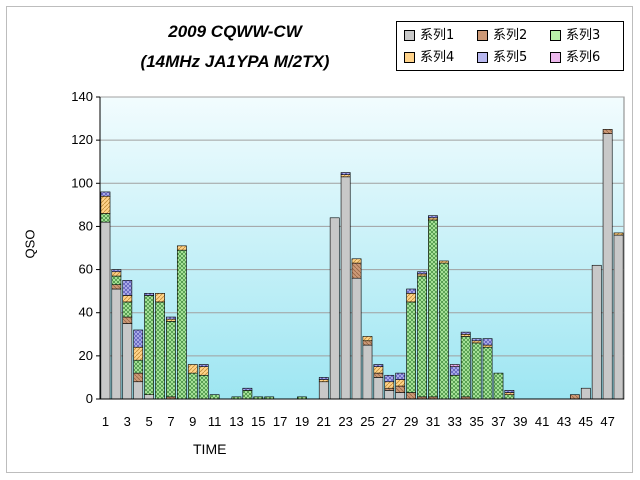 The image size is (640, 480). I want to click on x-tick-label: 31, so click(433, 421).